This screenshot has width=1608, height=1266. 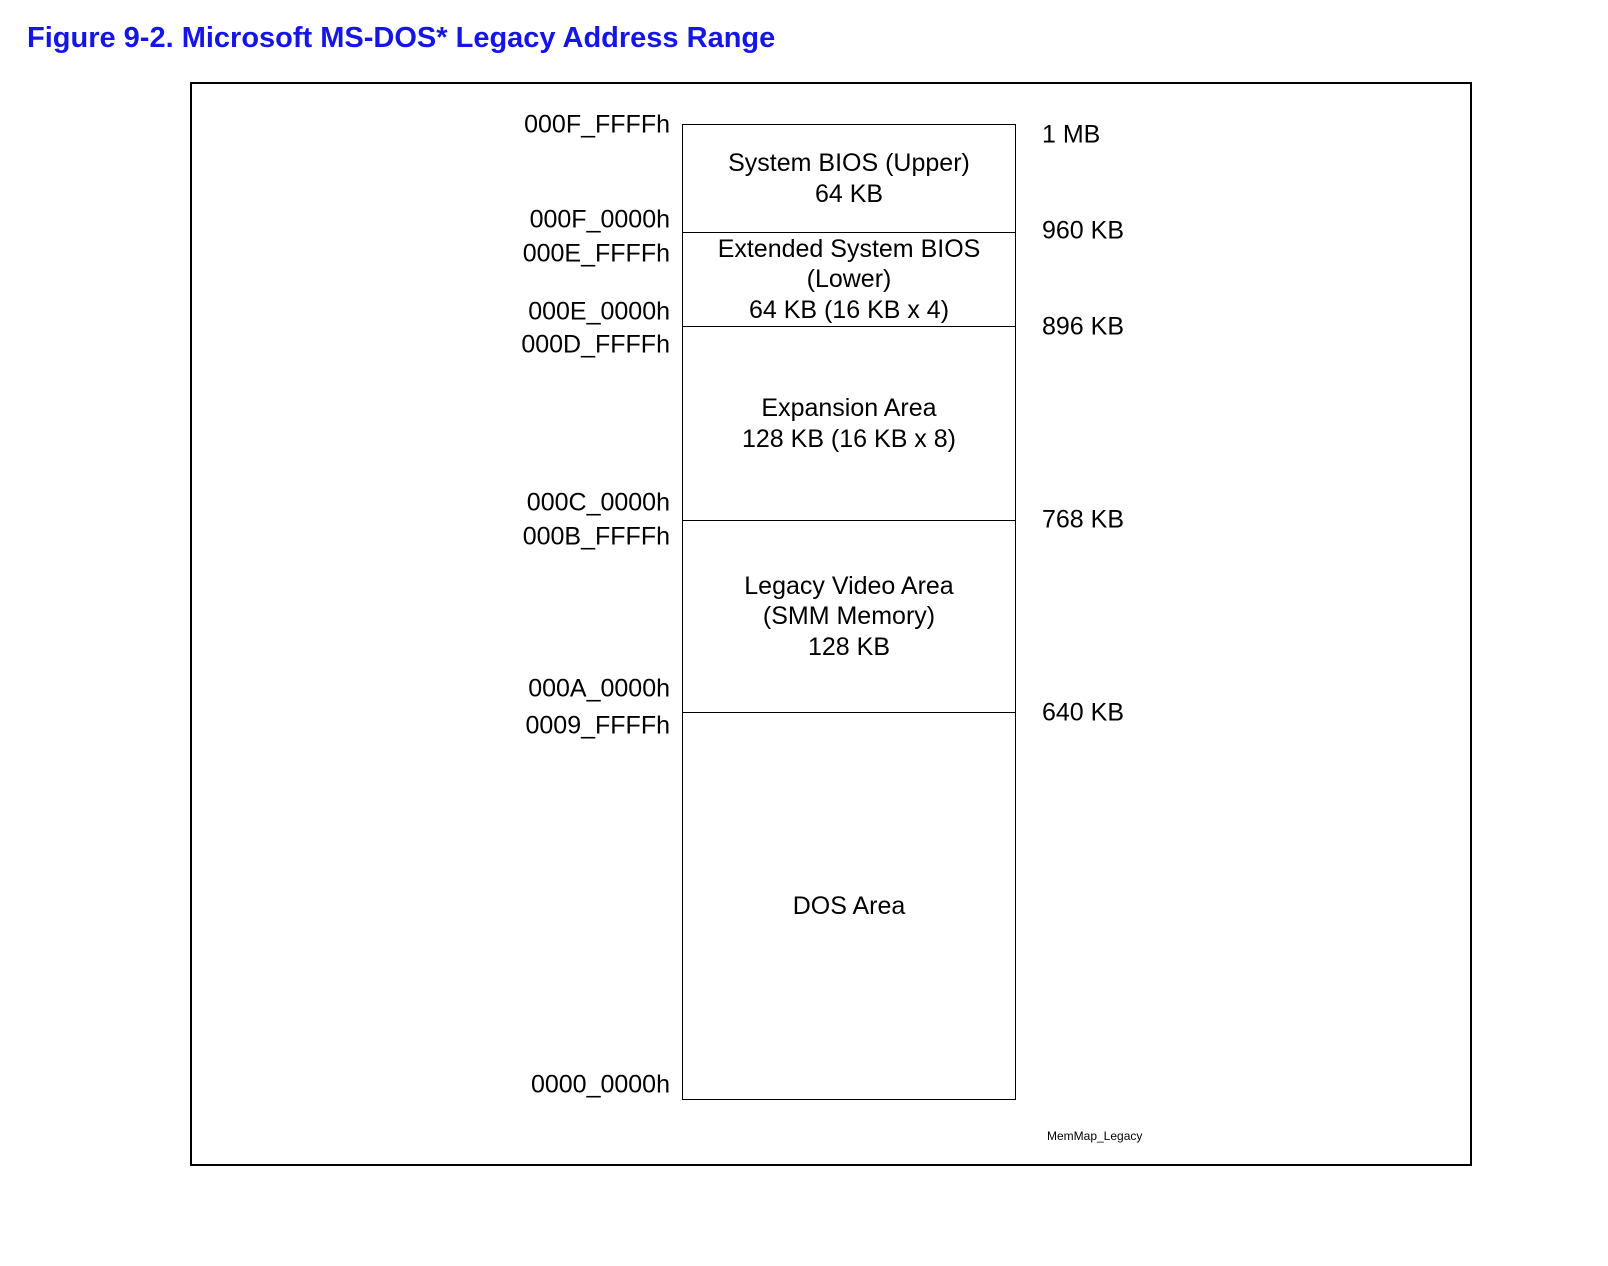 I want to click on memory-region-system-bios-upper: System BIOS (Upper) 64 KB, so click(x=849, y=179).